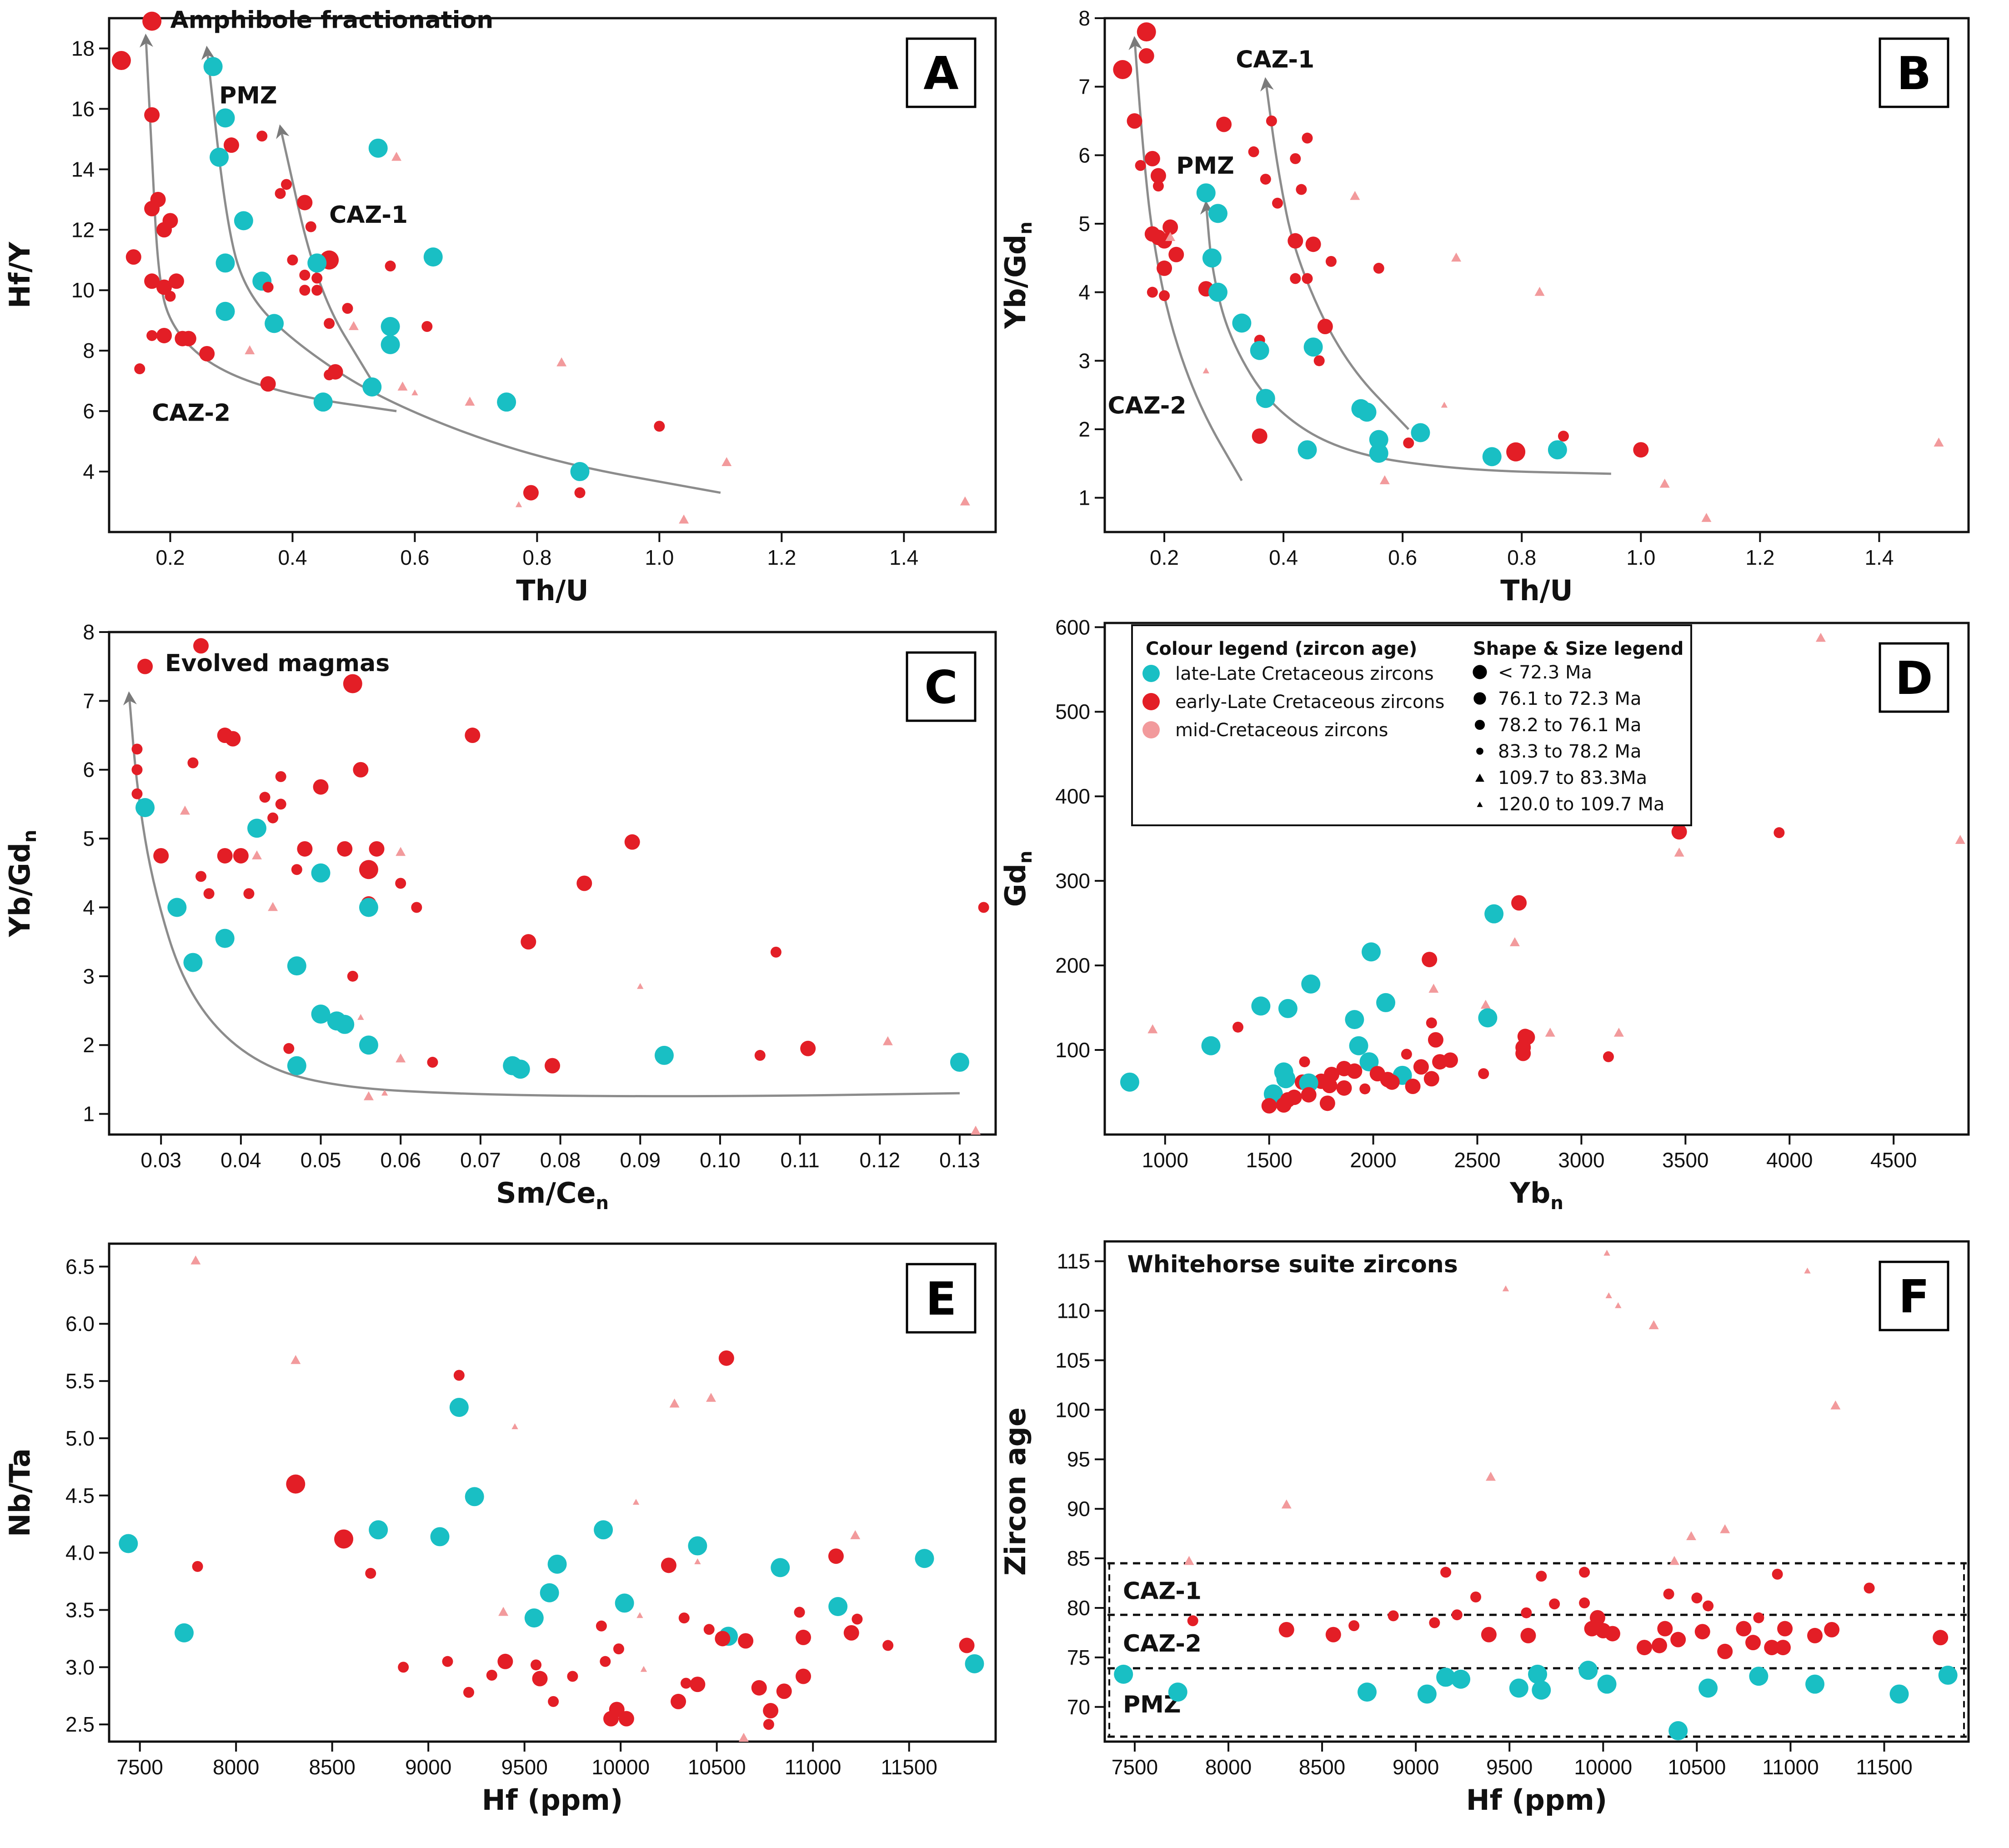 The height and width of the screenshot is (1848, 2009). I want to click on annotation-label: CAZ-1, so click(1275, 59).